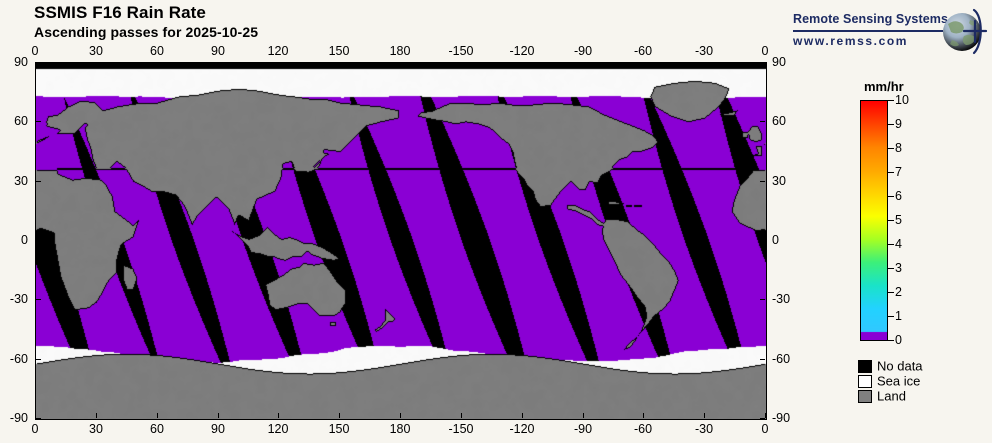 The image size is (992, 443). I want to click on legend-swatch-sea-ice, so click(865, 381).